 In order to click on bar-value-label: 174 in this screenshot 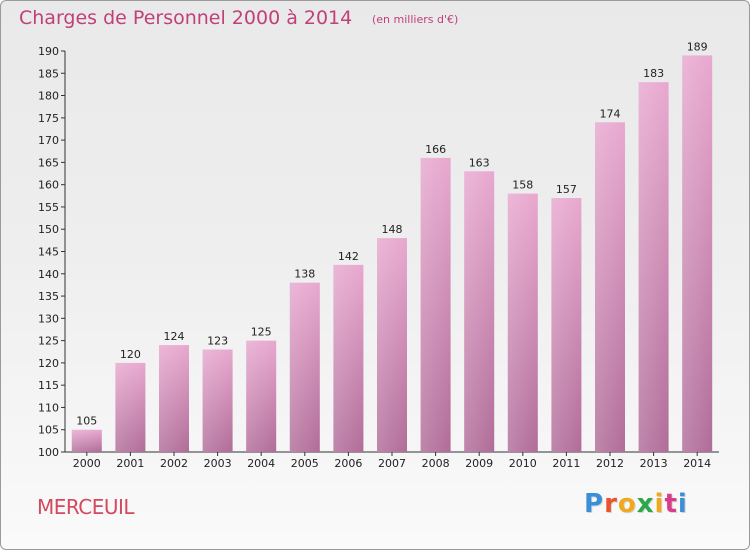, I will do `click(610, 113)`.